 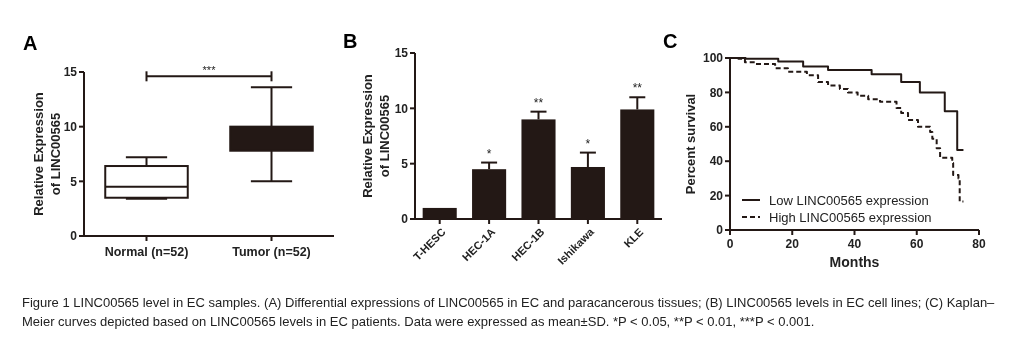 What do you see at coordinates (716, 92) in the screenshot?
I see `y-tick-label: 80` at bounding box center [716, 92].